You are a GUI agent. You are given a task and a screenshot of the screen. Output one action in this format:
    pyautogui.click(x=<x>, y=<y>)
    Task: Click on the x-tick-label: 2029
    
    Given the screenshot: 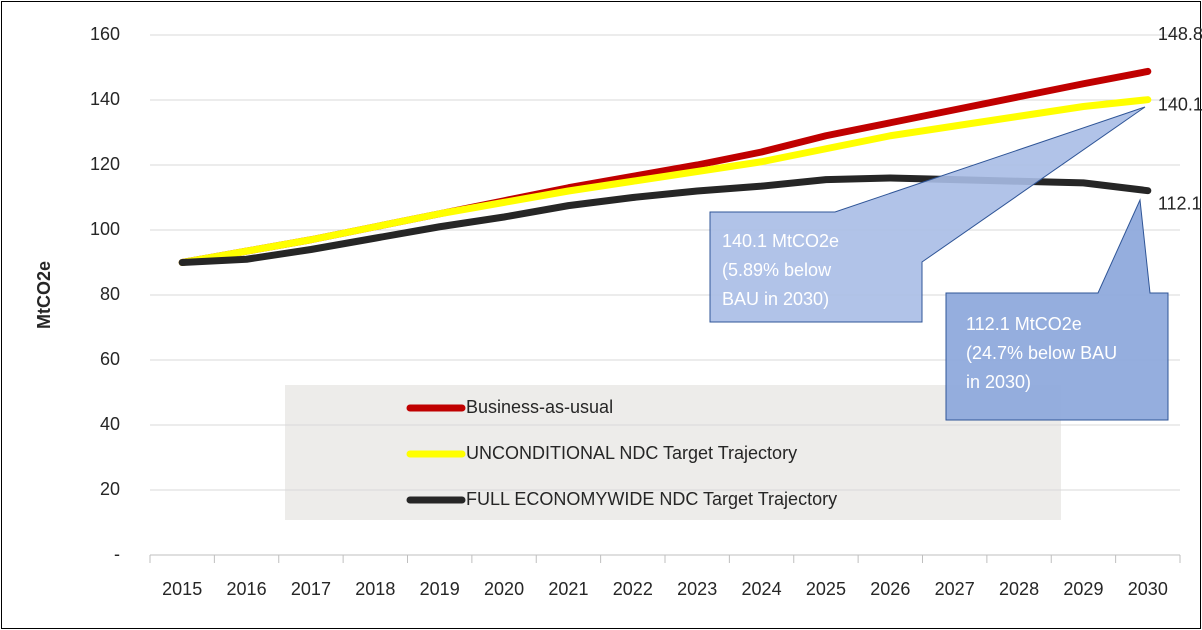 What is the action you would take?
    pyautogui.click(x=1083, y=589)
    